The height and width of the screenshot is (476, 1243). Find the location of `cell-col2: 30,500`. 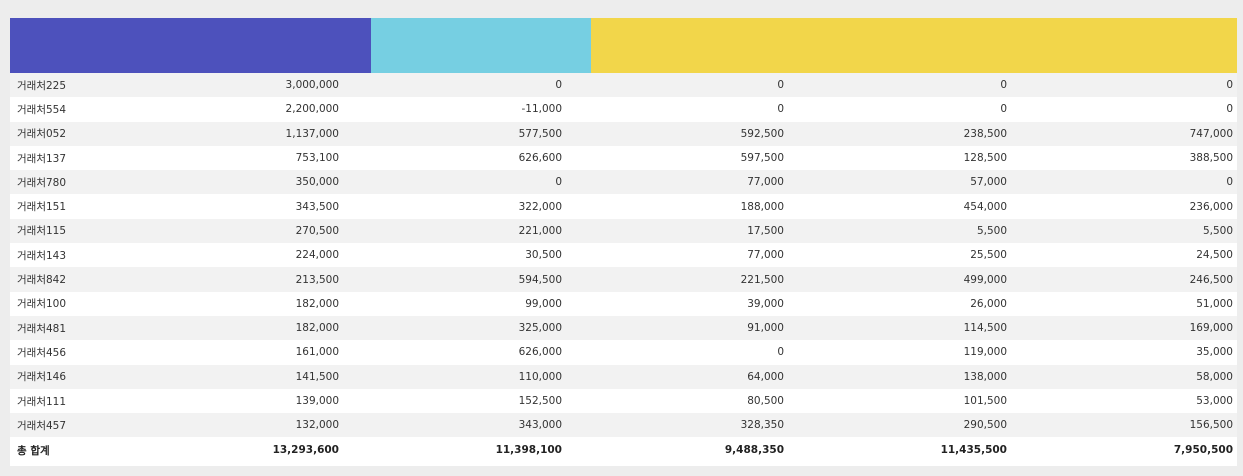

cell-col2: 30,500 is located at coordinates (454, 255).